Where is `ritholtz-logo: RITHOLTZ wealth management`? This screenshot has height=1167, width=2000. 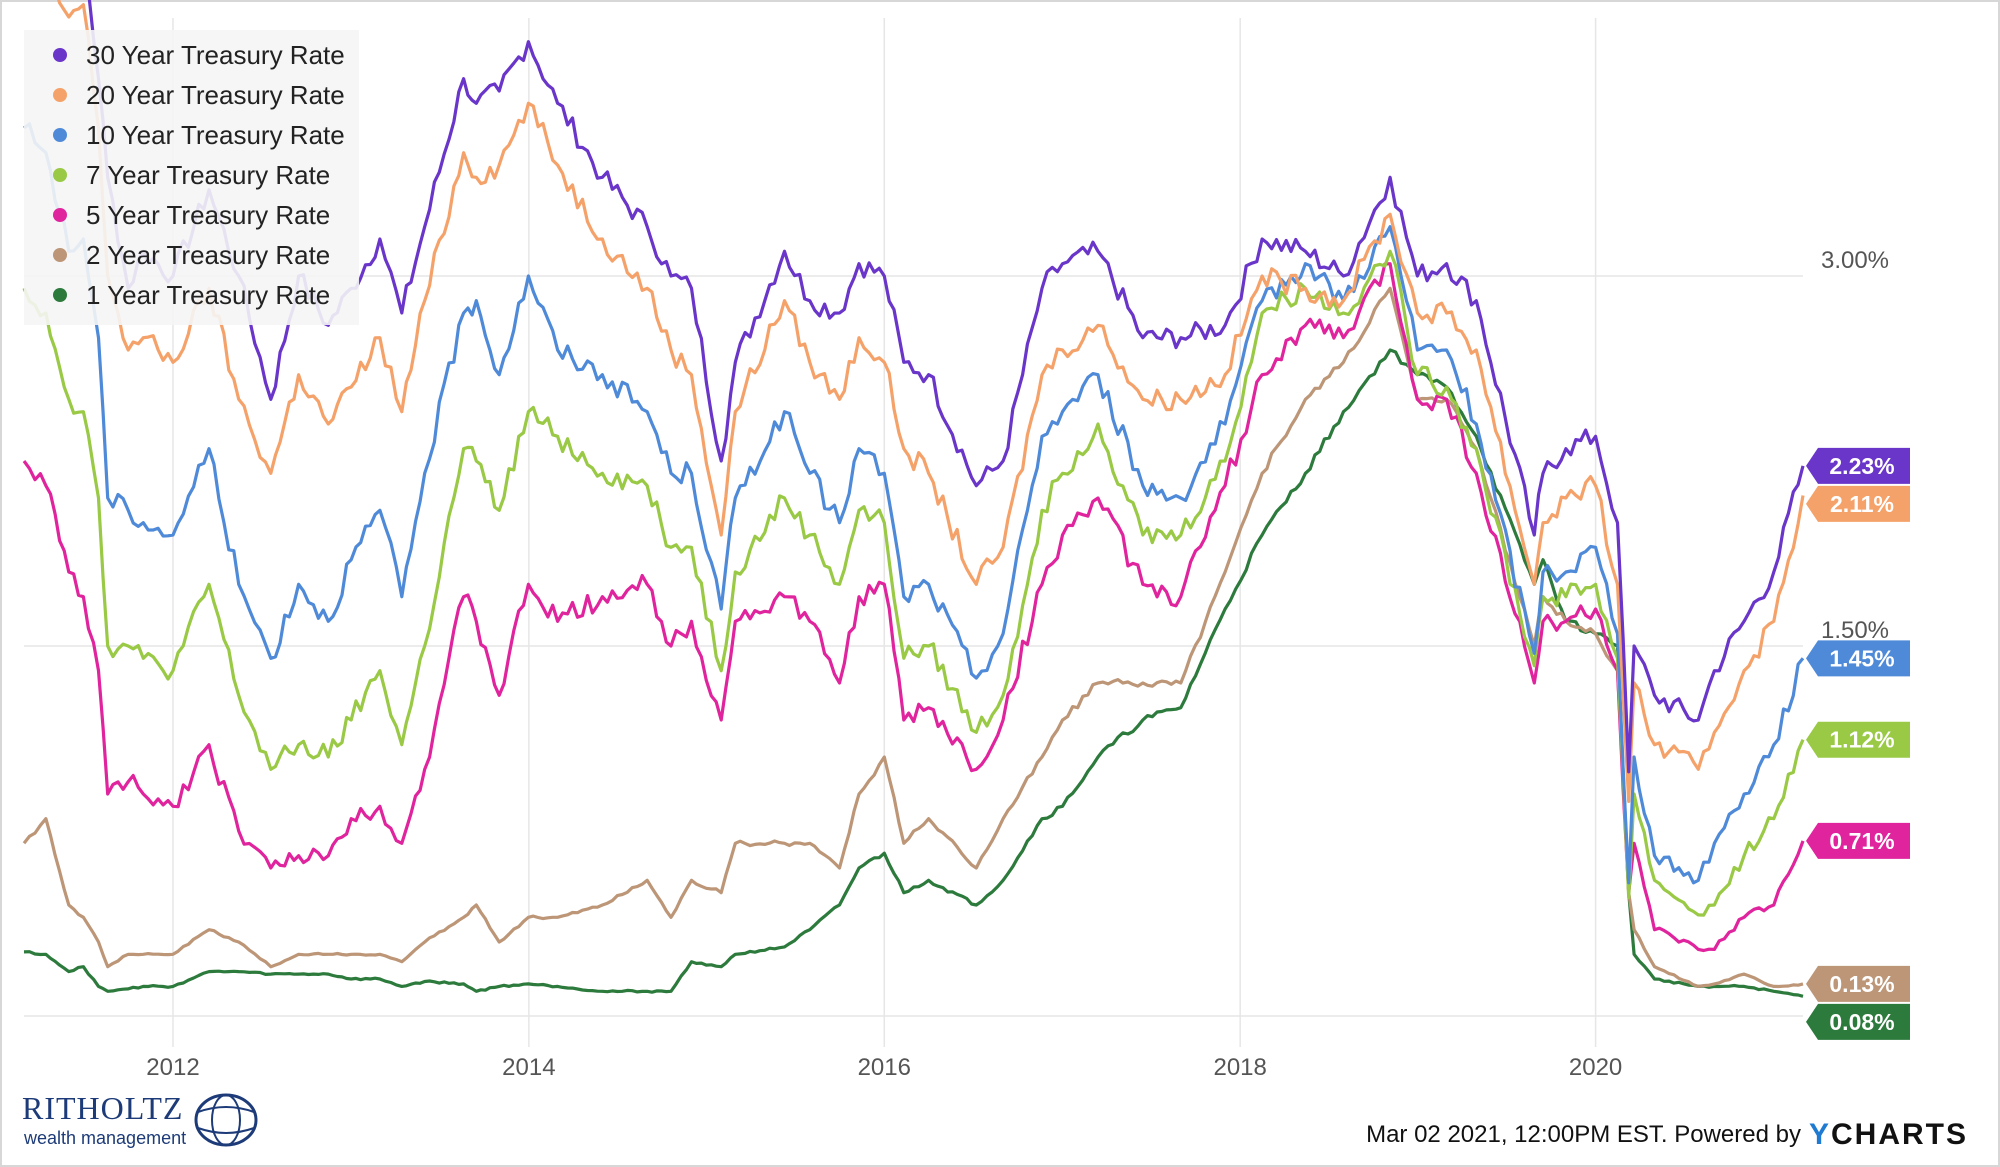
ritholtz-logo: RITHOLTZ wealth management is located at coordinates (140, 1121).